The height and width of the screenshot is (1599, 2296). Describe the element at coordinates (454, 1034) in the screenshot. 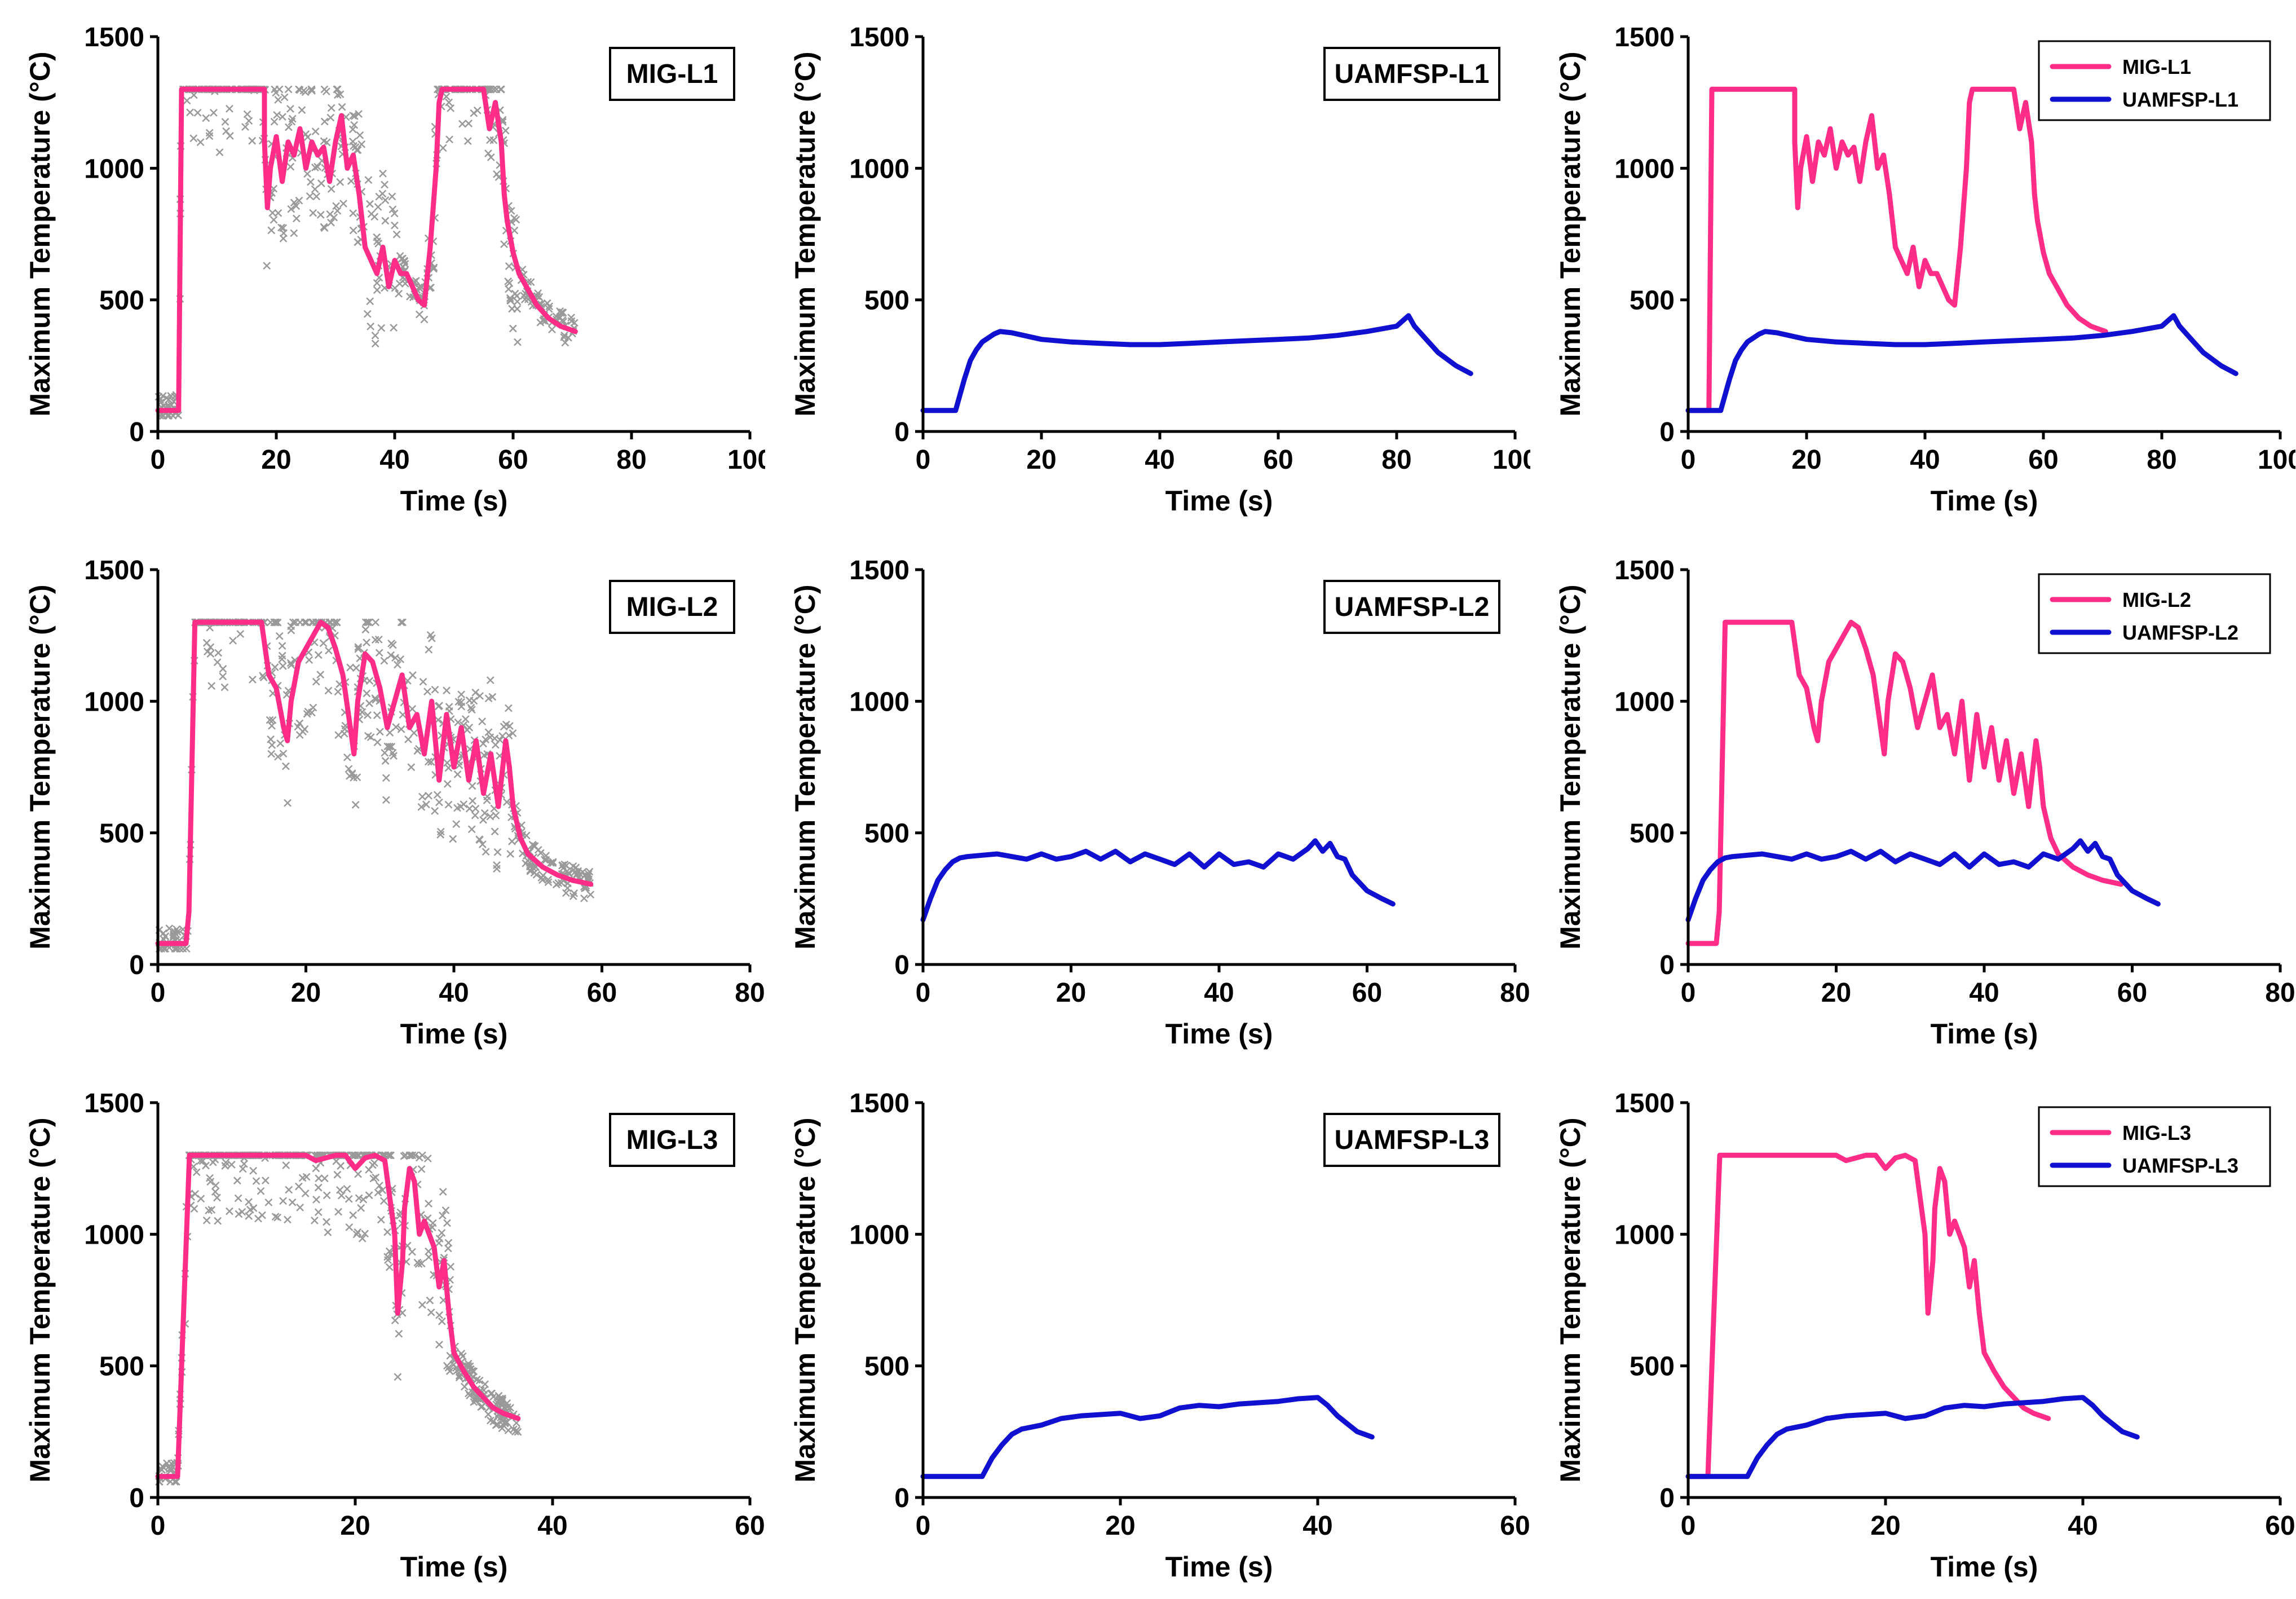

I see `x-axis-title: Time (s)` at that location.